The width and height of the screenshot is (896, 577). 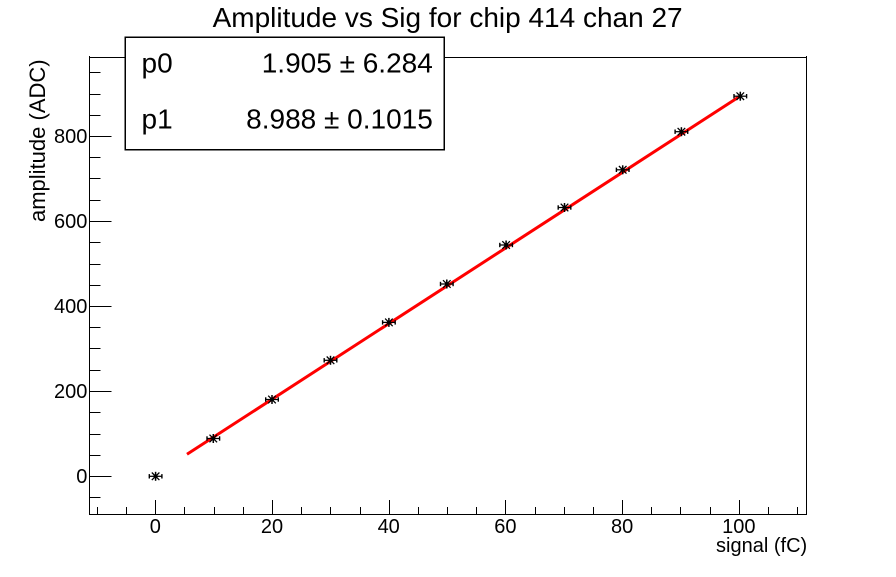 What do you see at coordinates (622, 527) in the screenshot?
I see `svg-text: 80` at bounding box center [622, 527].